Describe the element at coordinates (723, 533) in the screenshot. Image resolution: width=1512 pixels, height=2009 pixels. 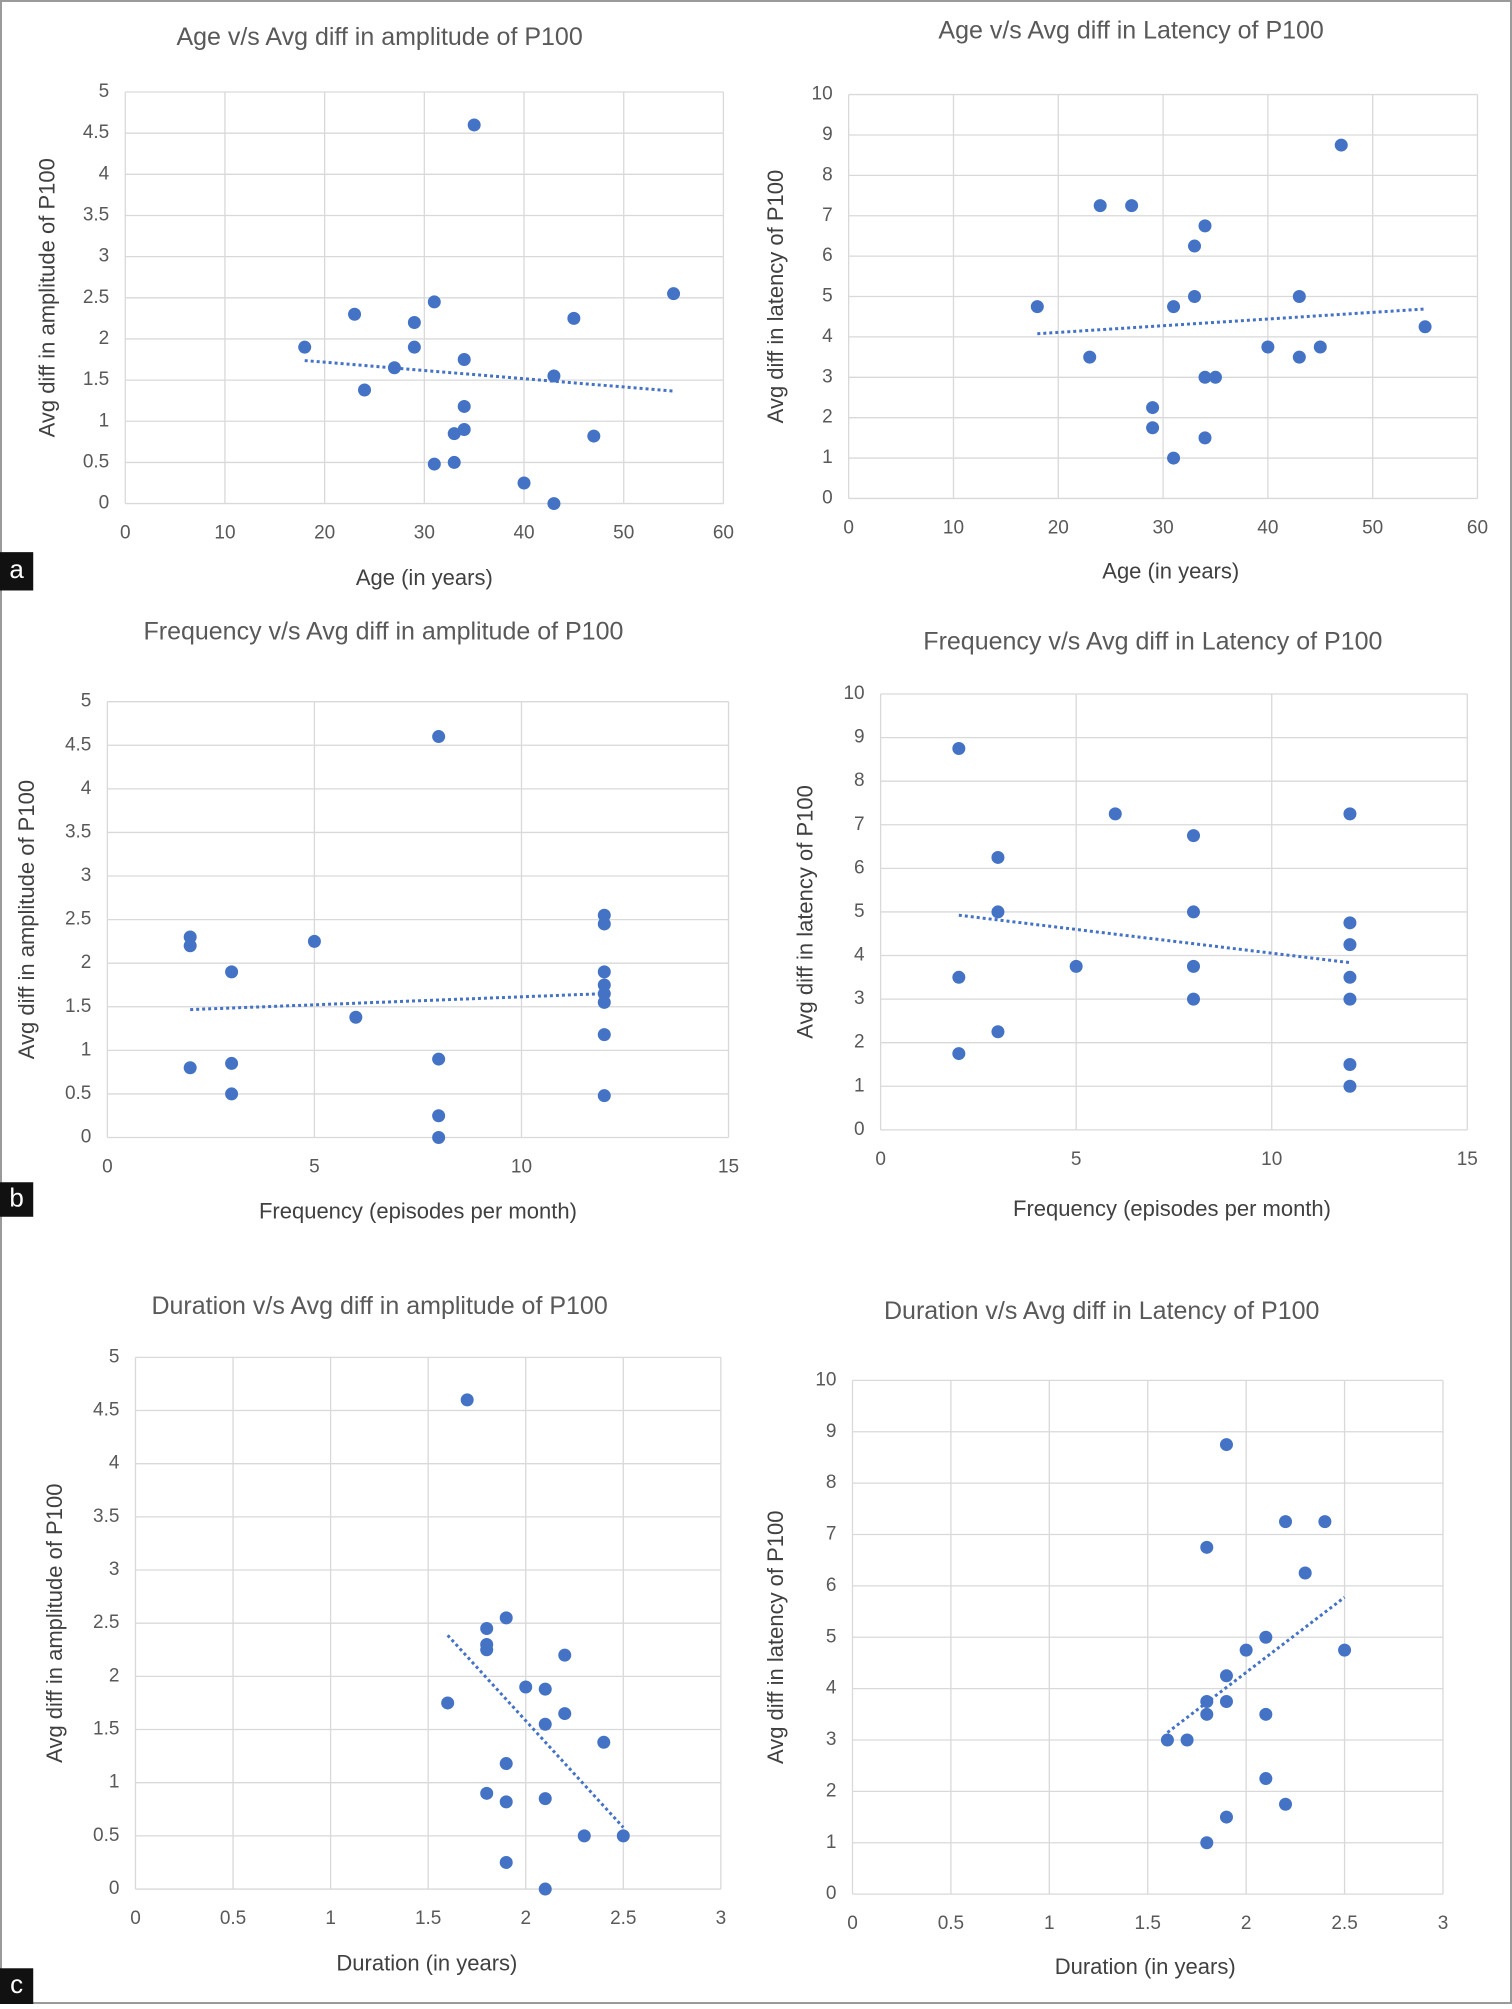
I see `x-tick-label: 60` at that location.